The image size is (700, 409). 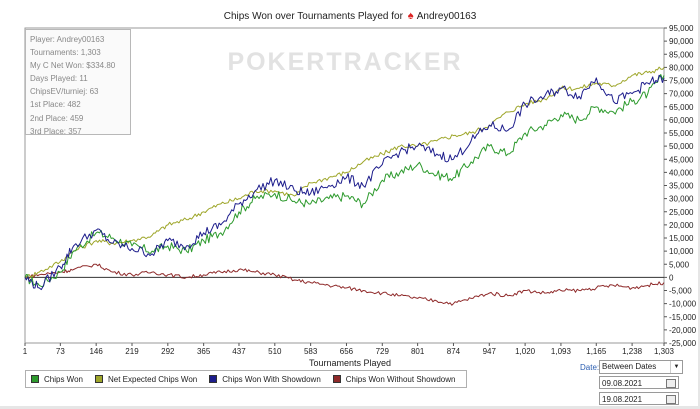 I want to click on y-tick-label: -5,000, so click(x=680, y=291).